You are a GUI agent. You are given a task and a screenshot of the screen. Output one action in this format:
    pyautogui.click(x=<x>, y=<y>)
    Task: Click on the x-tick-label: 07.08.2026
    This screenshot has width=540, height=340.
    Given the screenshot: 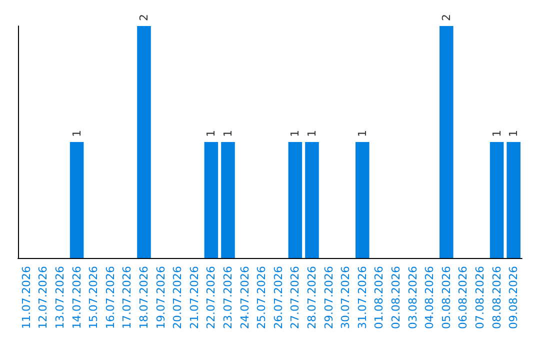 What is the action you would take?
    pyautogui.click(x=480, y=298)
    